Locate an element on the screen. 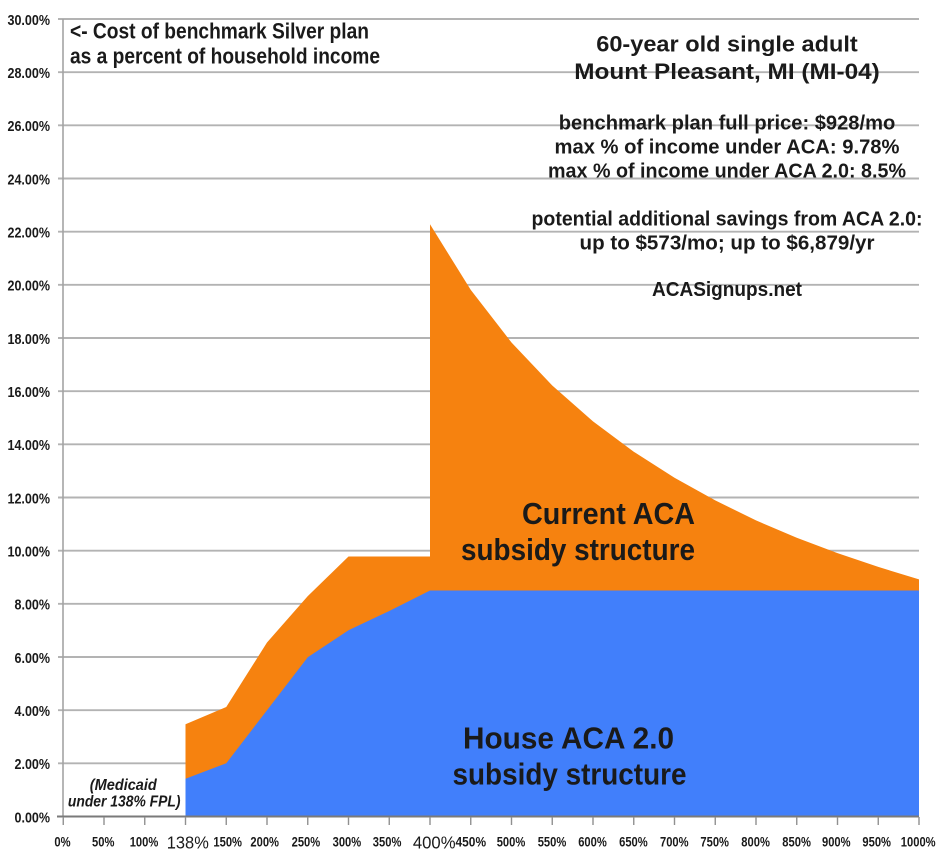 Image resolution: width=944 pixels, height=856 pixels. svg-text: 10.00% is located at coordinates (29, 553).